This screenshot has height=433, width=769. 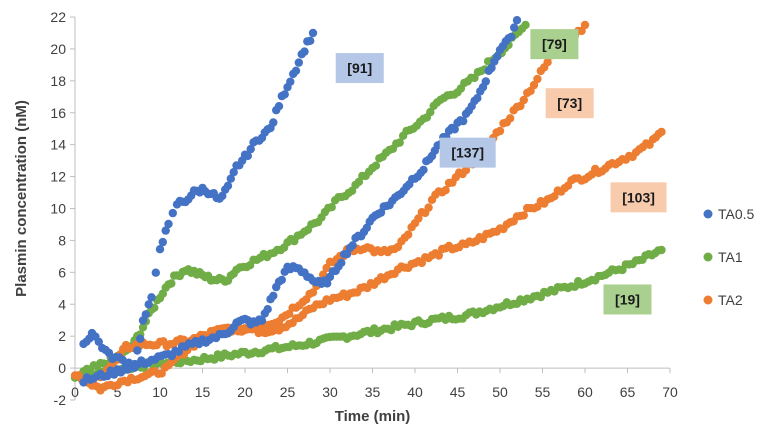 I want to click on y-tick-label: 18, so click(x=58, y=81).